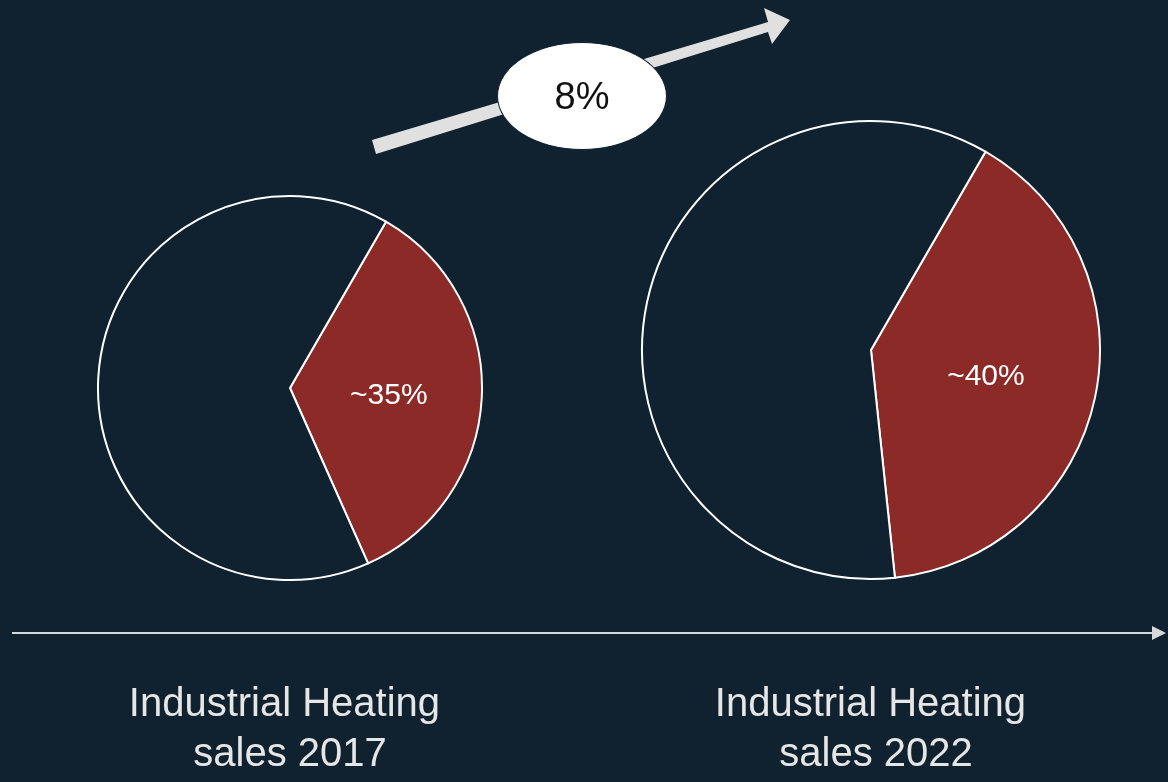 The image size is (1168, 782). I want to click on text: 8%, so click(582, 96).